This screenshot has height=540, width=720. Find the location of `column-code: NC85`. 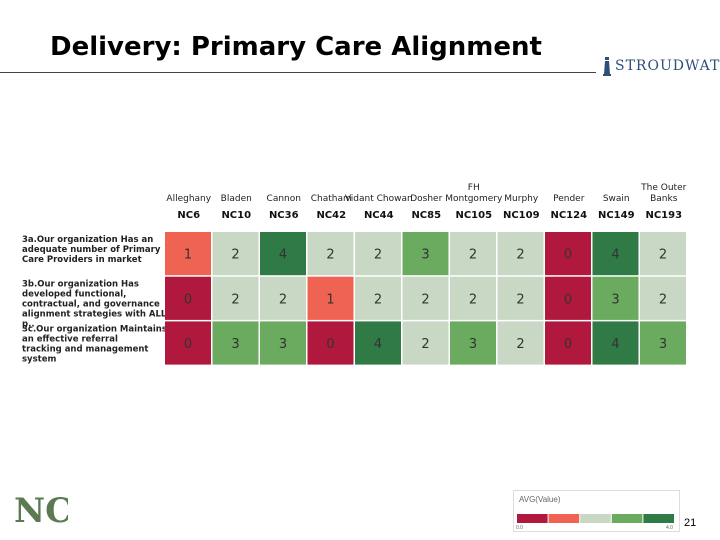

column-code: NC85 is located at coordinates (426, 215).